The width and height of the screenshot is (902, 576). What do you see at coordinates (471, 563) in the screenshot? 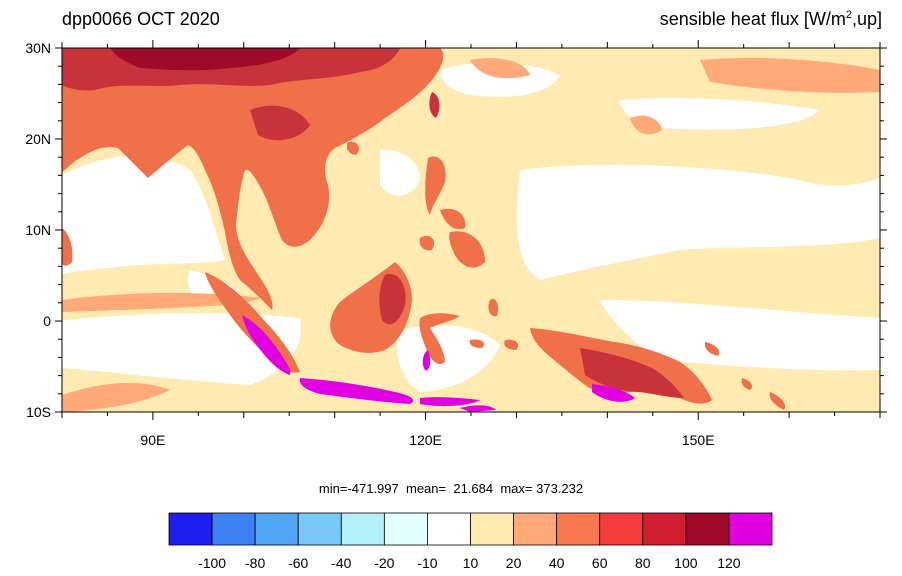
I see `colorbar-label: 10` at bounding box center [471, 563].